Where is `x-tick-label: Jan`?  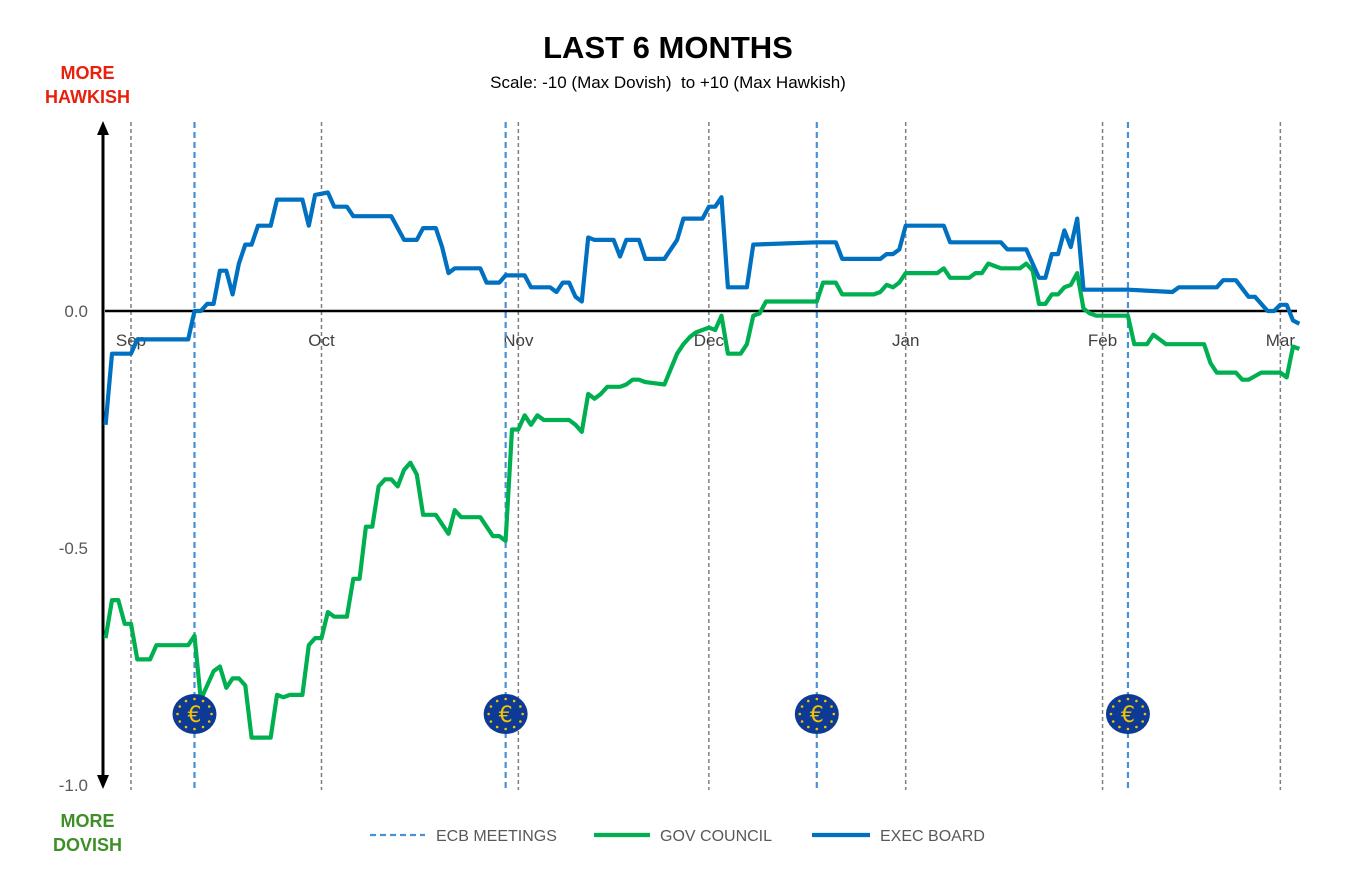
x-tick-label: Jan is located at coordinates (905, 340).